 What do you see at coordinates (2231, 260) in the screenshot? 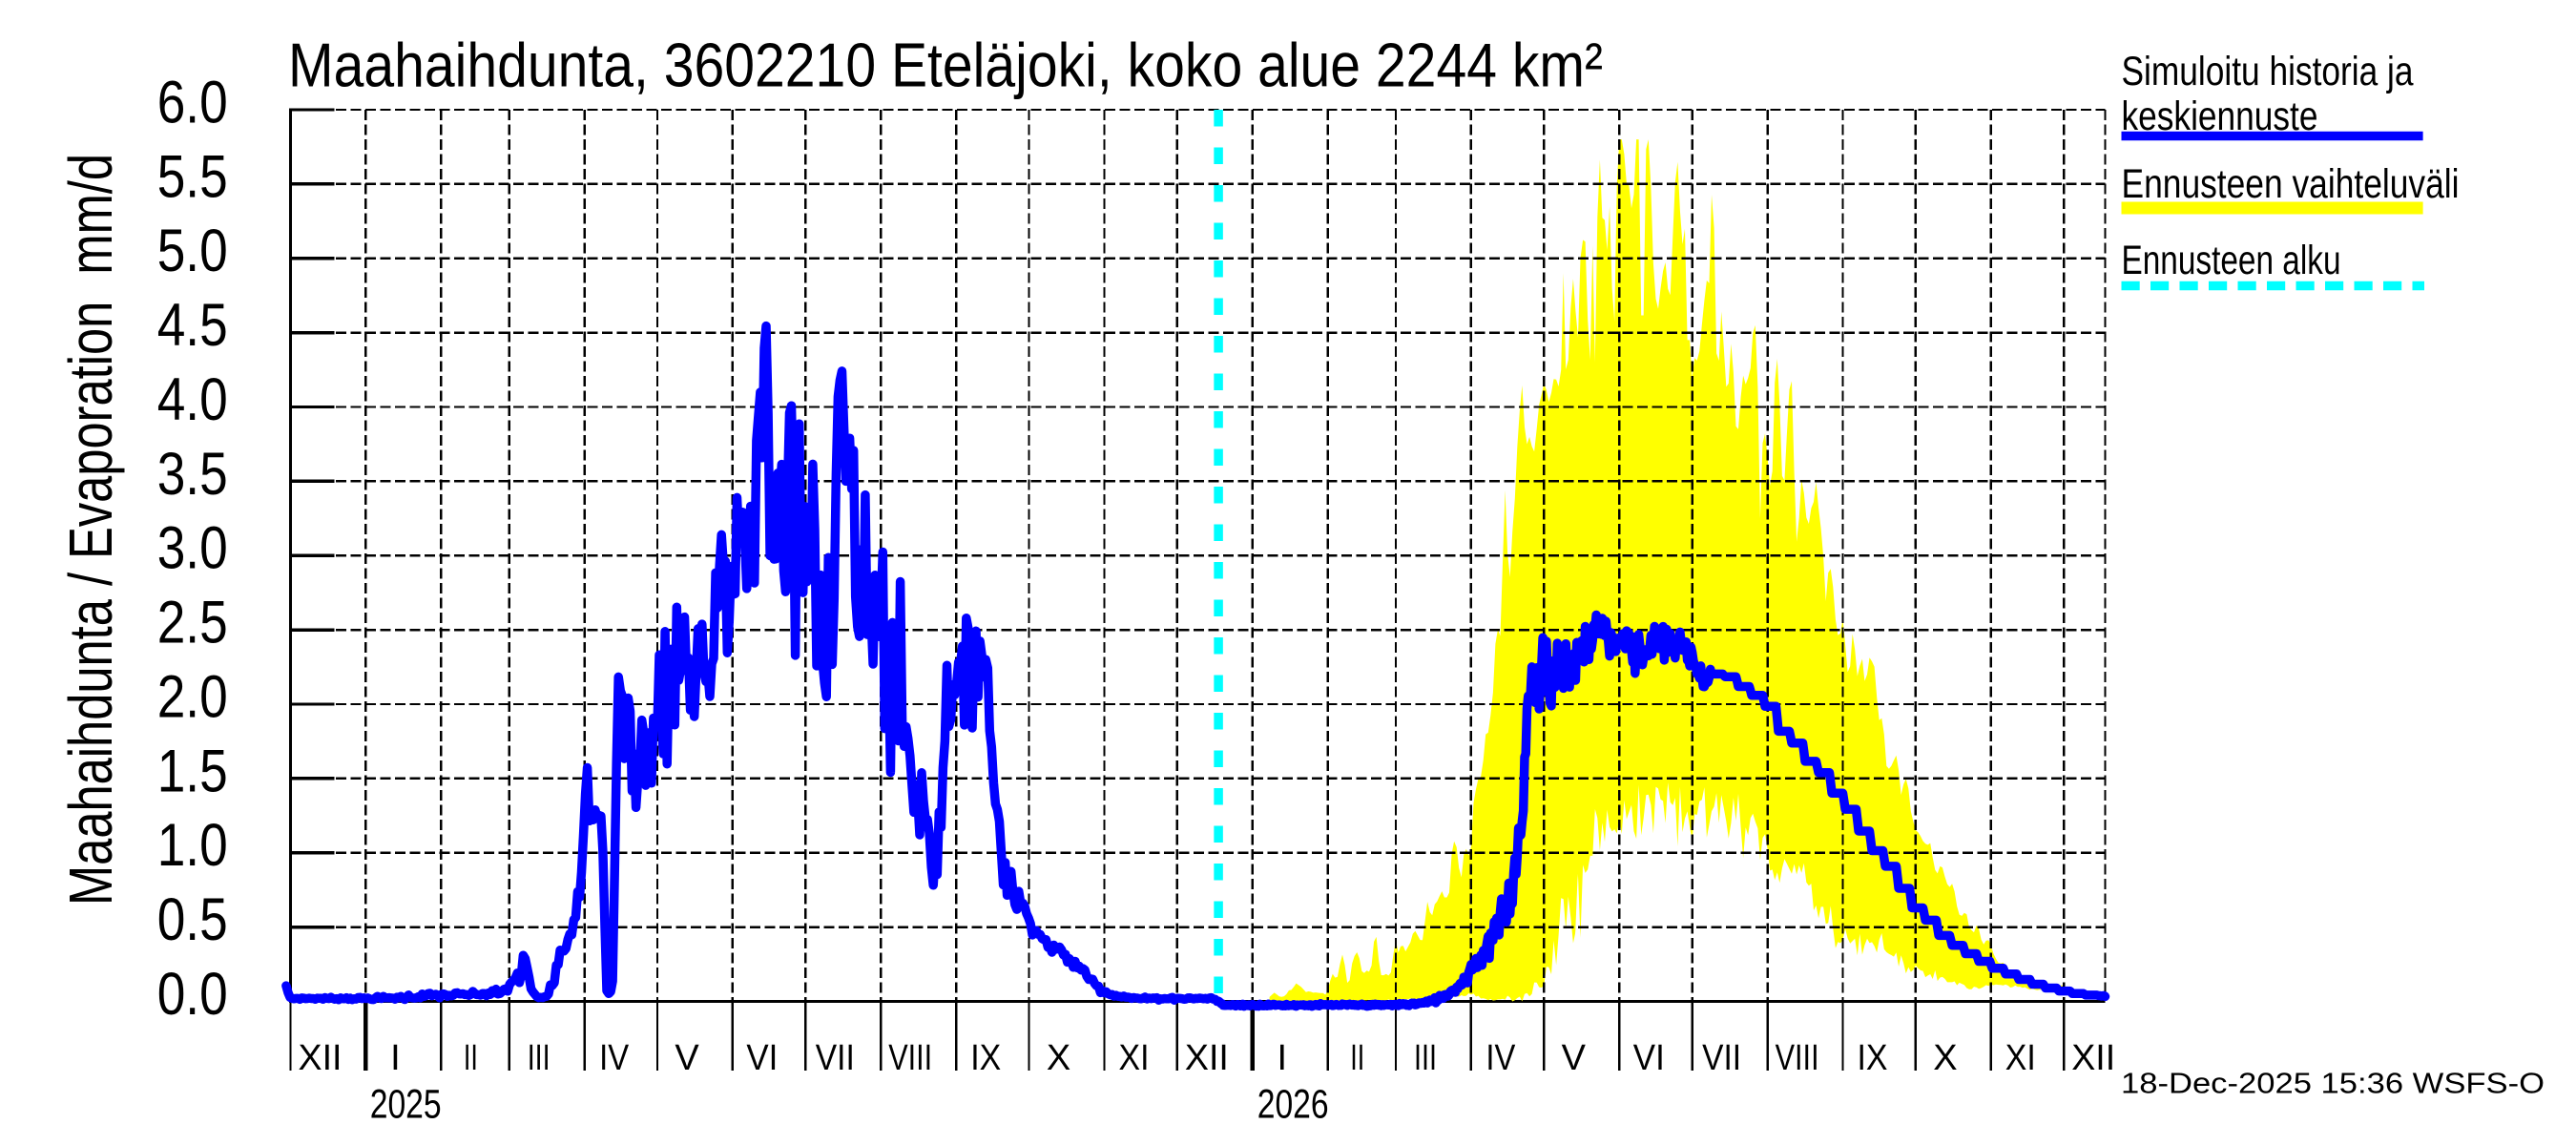
I see `svg-text: Ennusteen alku` at bounding box center [2231, 260].